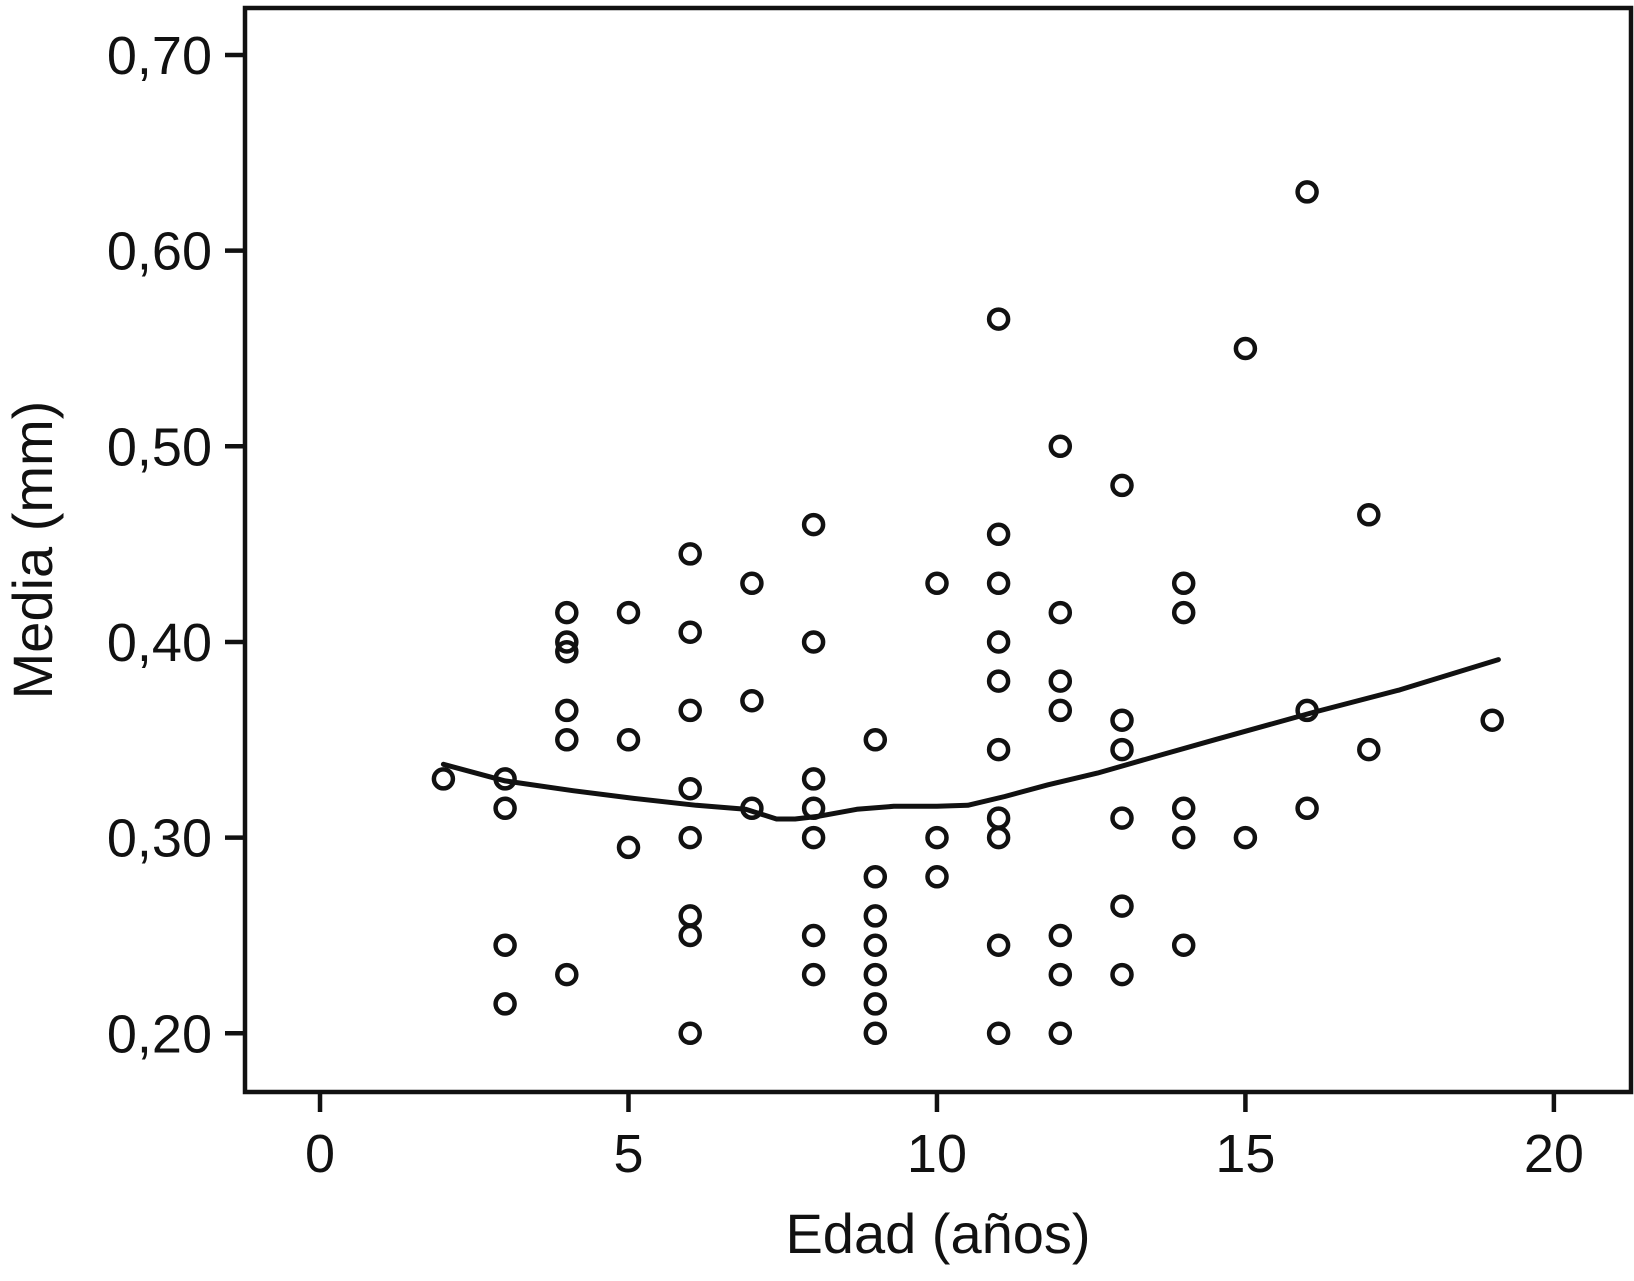 This screenshot has width=1634, height=1281. What do you see at coordinates (1245, 1154) in the screenshot?
I see `x-tick-label: 15` at bounding box center [1245, 1154].